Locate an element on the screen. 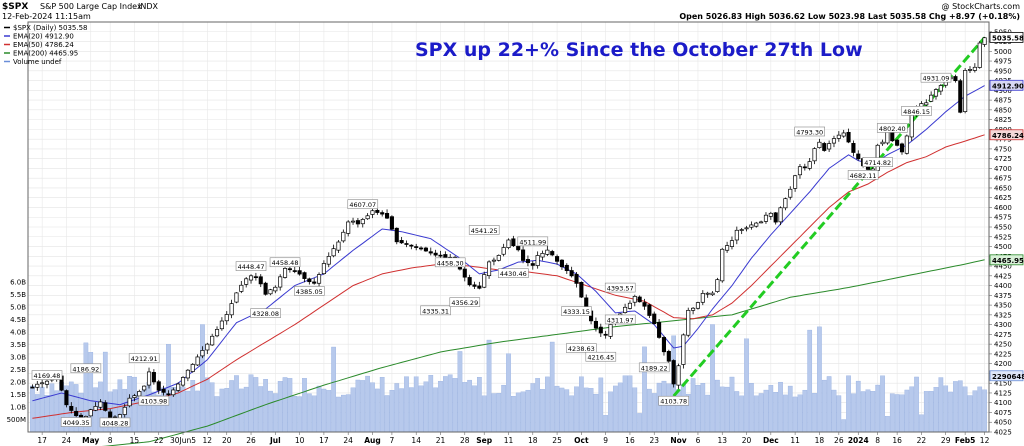  price-label-text: 4511.99 is located at coordinates (532, 242).